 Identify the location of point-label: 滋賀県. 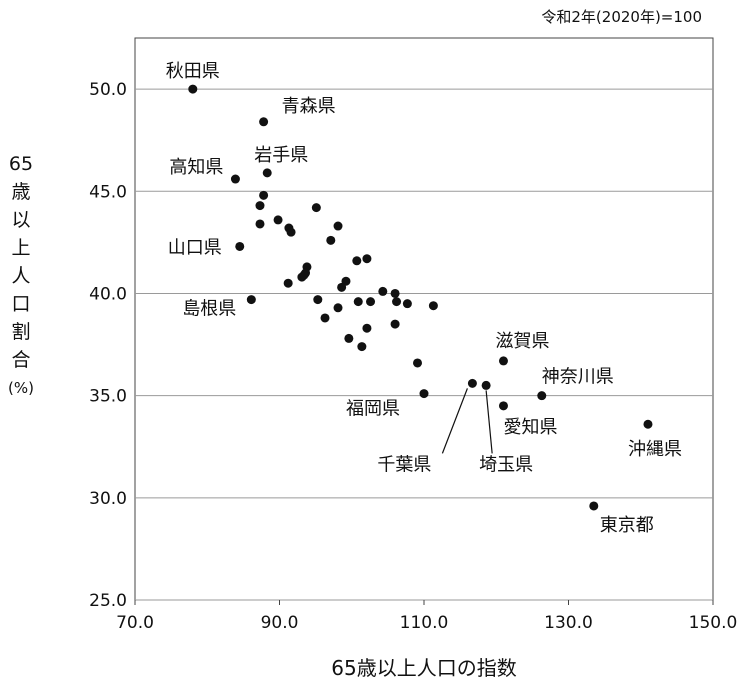
(522, 341).